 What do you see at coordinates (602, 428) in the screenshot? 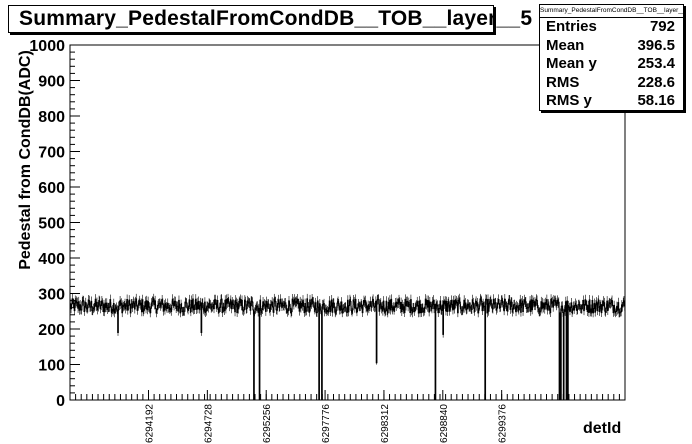
I see `x-axis-label: detId` at bounding box center [602, 428].